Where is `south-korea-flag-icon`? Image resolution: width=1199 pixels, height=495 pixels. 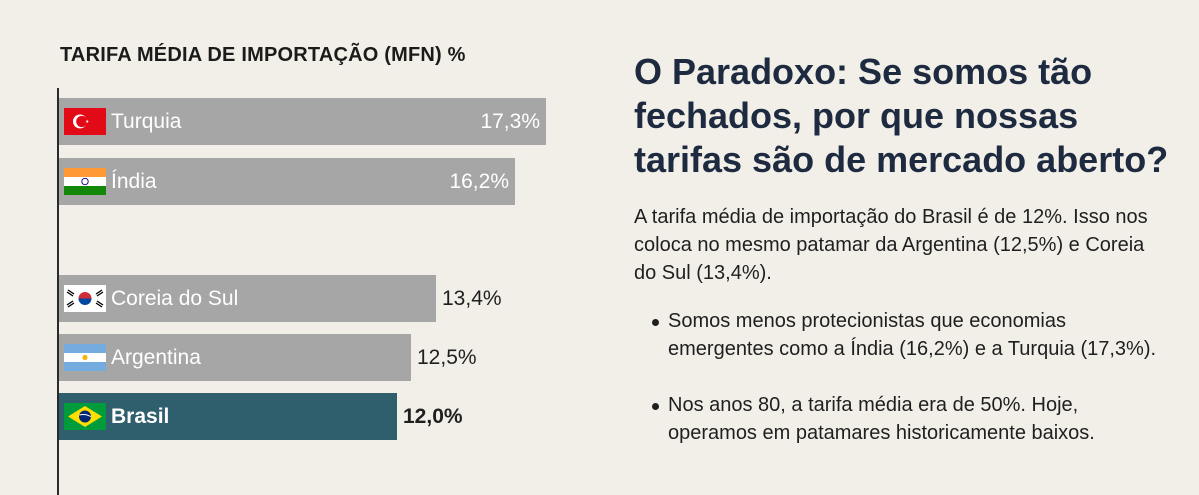 south-korea-flag-icon is located at coordinates (85, 298).